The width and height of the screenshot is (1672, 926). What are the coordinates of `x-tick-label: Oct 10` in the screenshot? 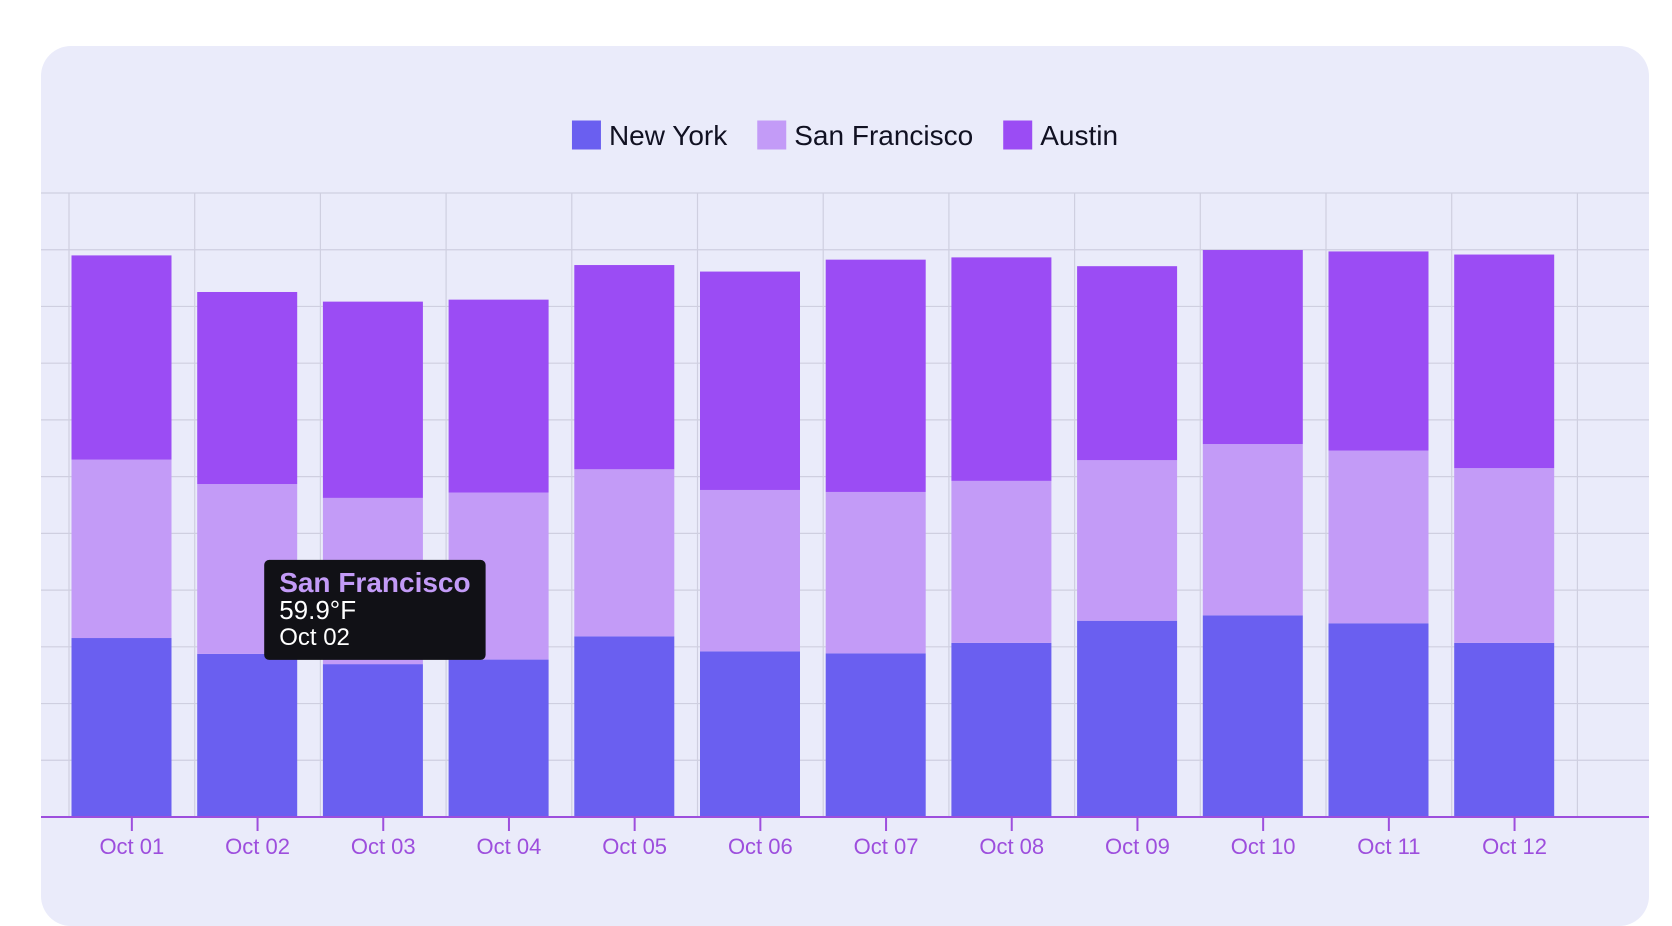 It's located at (1263, 846).